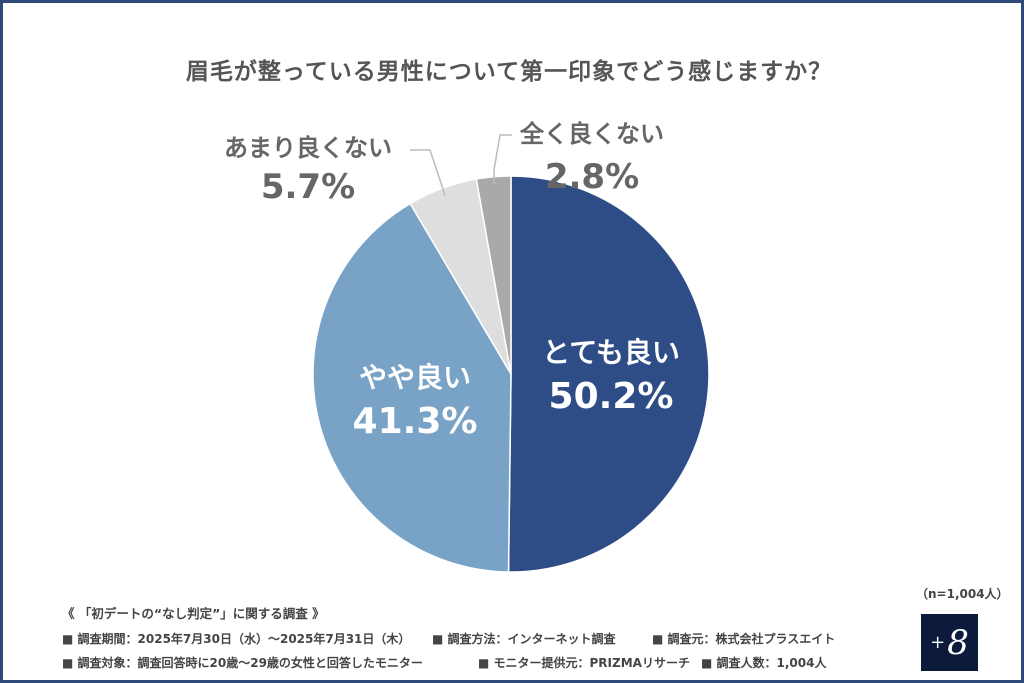  What do you see at coordinates (236, 639) in the screenshot?
I see `survey-period: ■ 調査期間：2025年7月30日（水）～2025年7月31日（木）` at bounding box center [236, 639].